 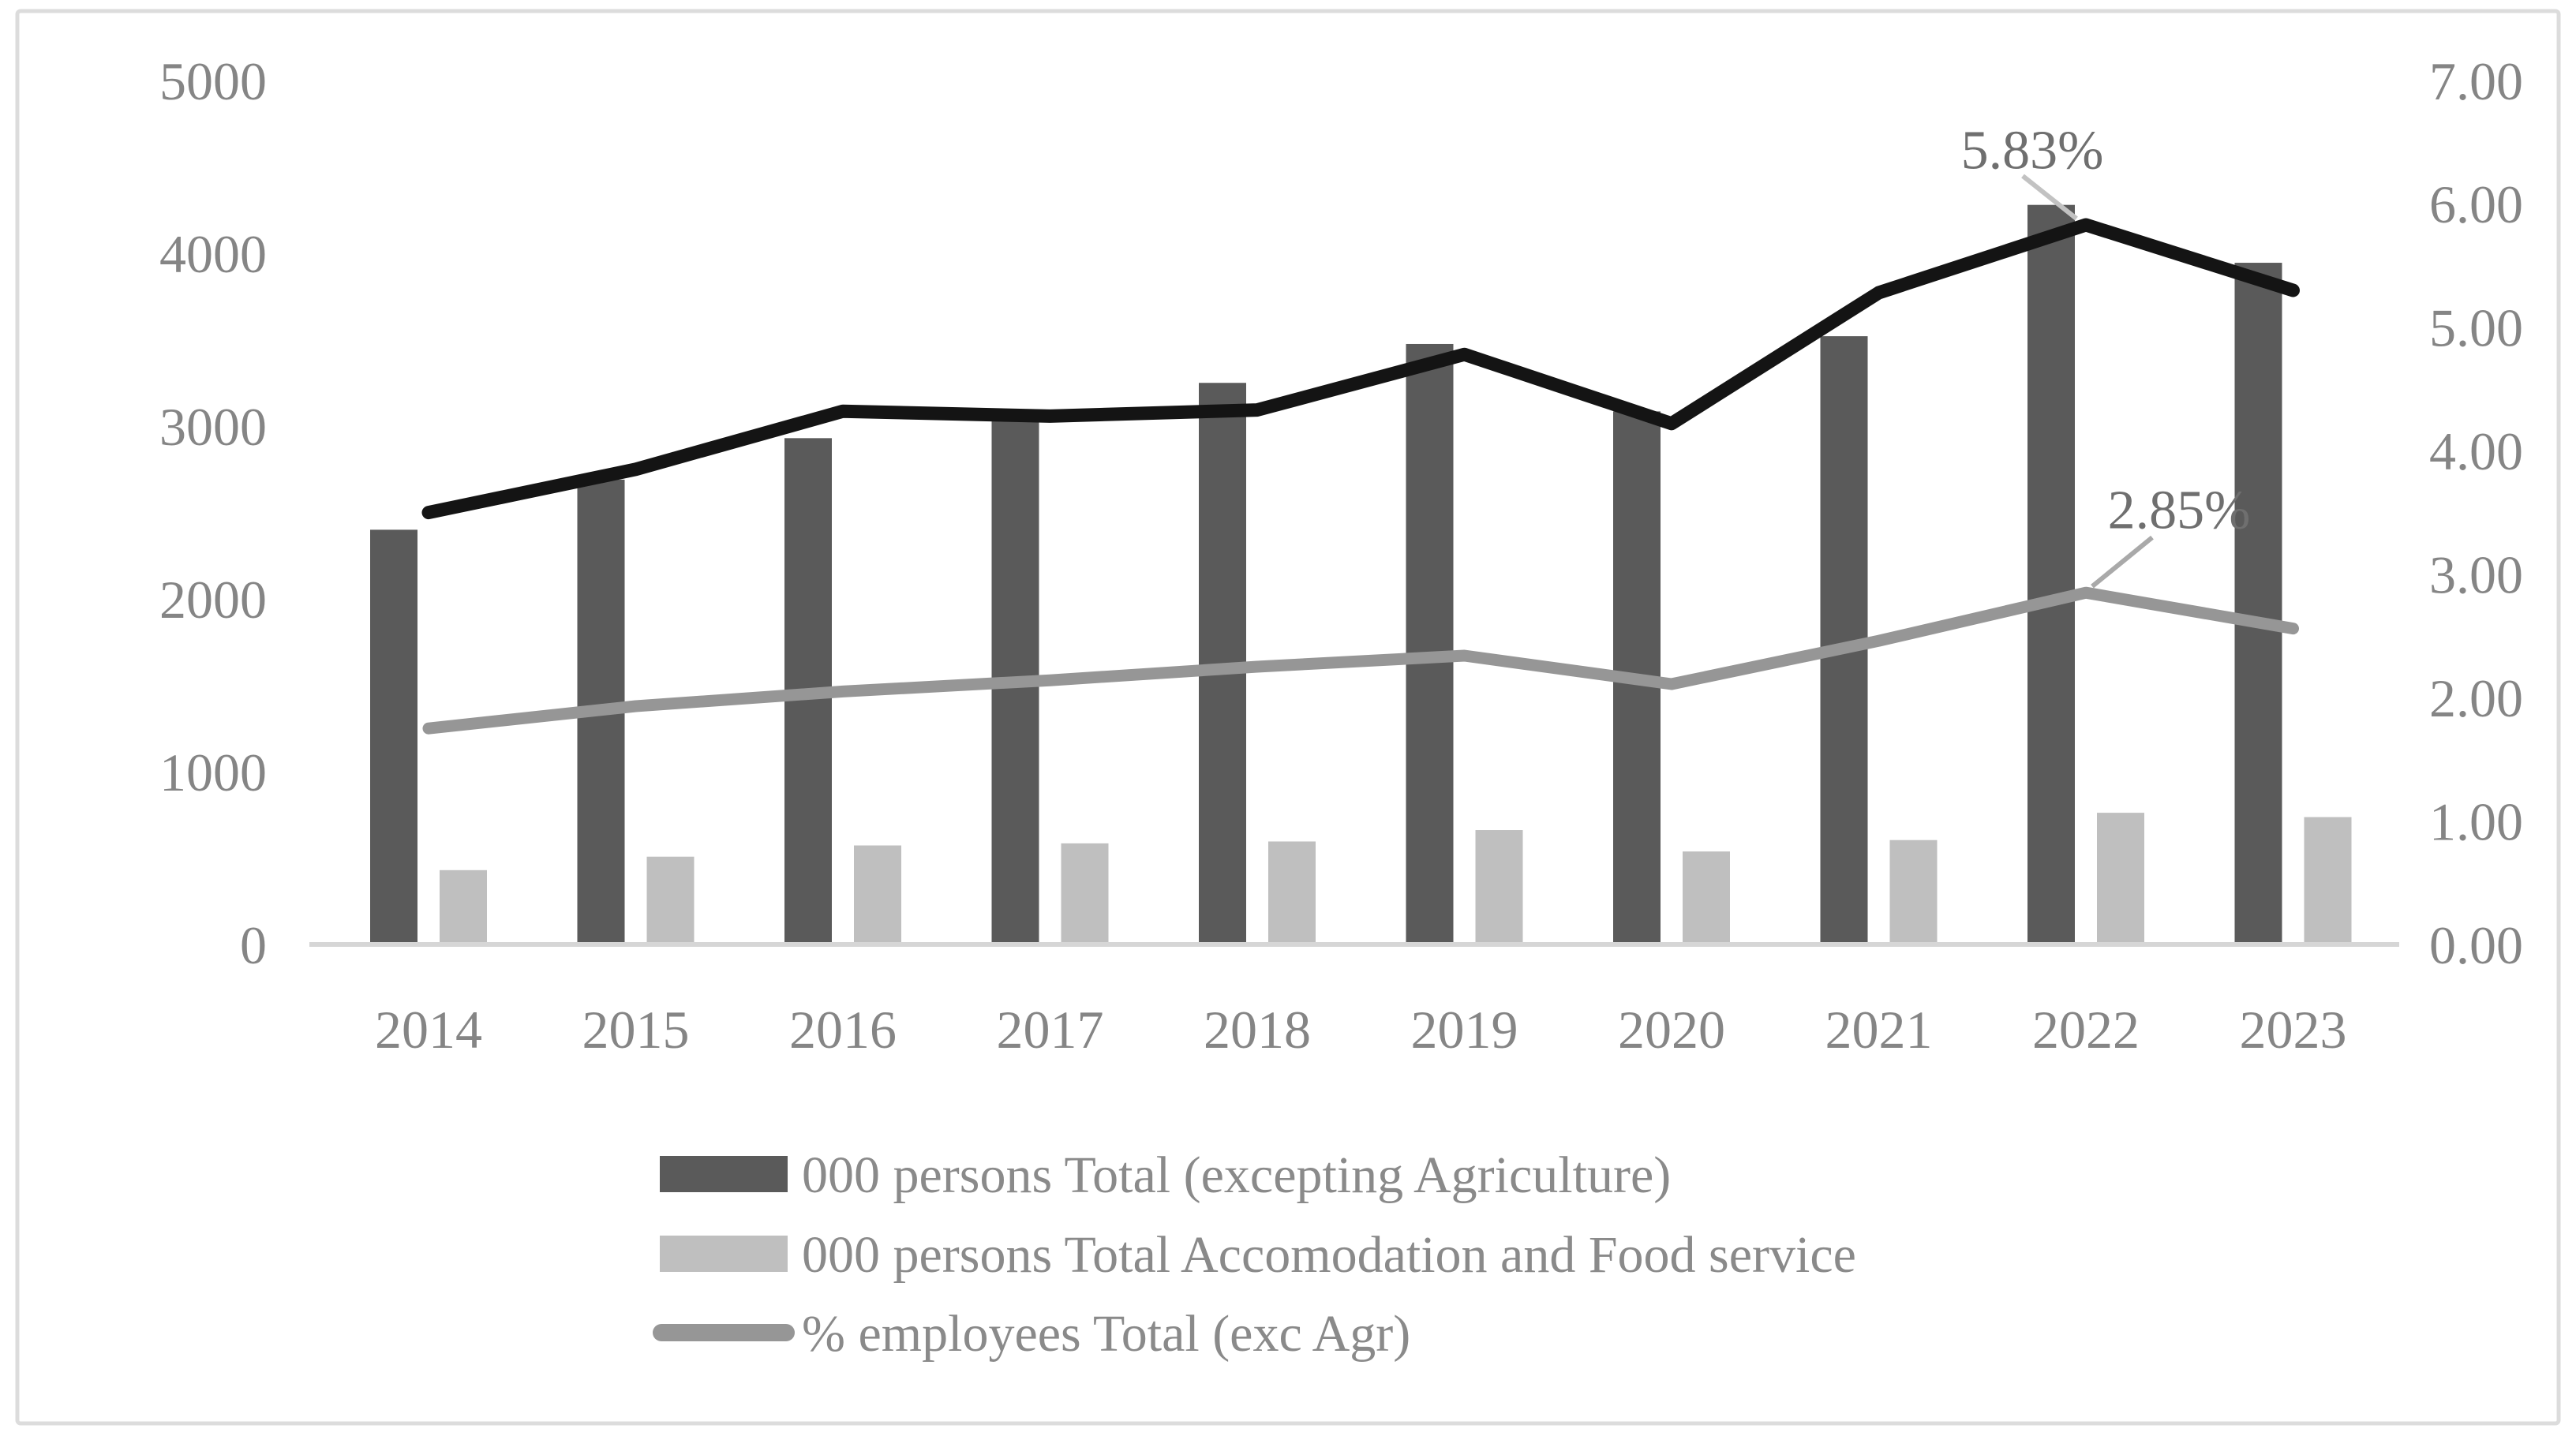 What do you see at coordinates (253, 945) in the screenshot?
I see `left-axis-tick-0: 0` at bounding box center [253, 945].